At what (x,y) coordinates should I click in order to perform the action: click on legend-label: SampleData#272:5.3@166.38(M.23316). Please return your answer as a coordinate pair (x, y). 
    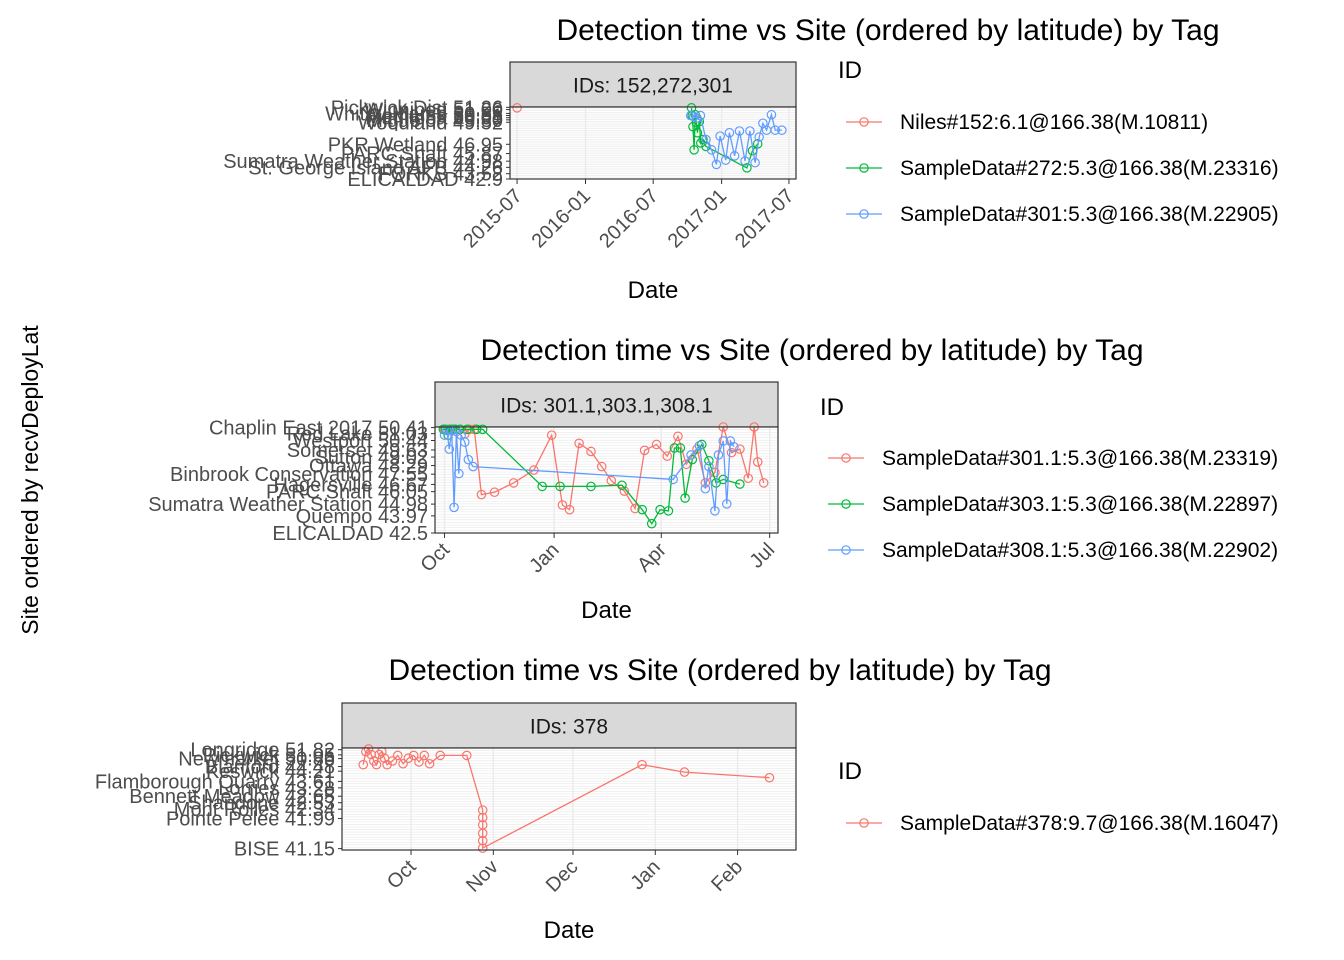
    Looking at the image, I should click on (1089, 168).